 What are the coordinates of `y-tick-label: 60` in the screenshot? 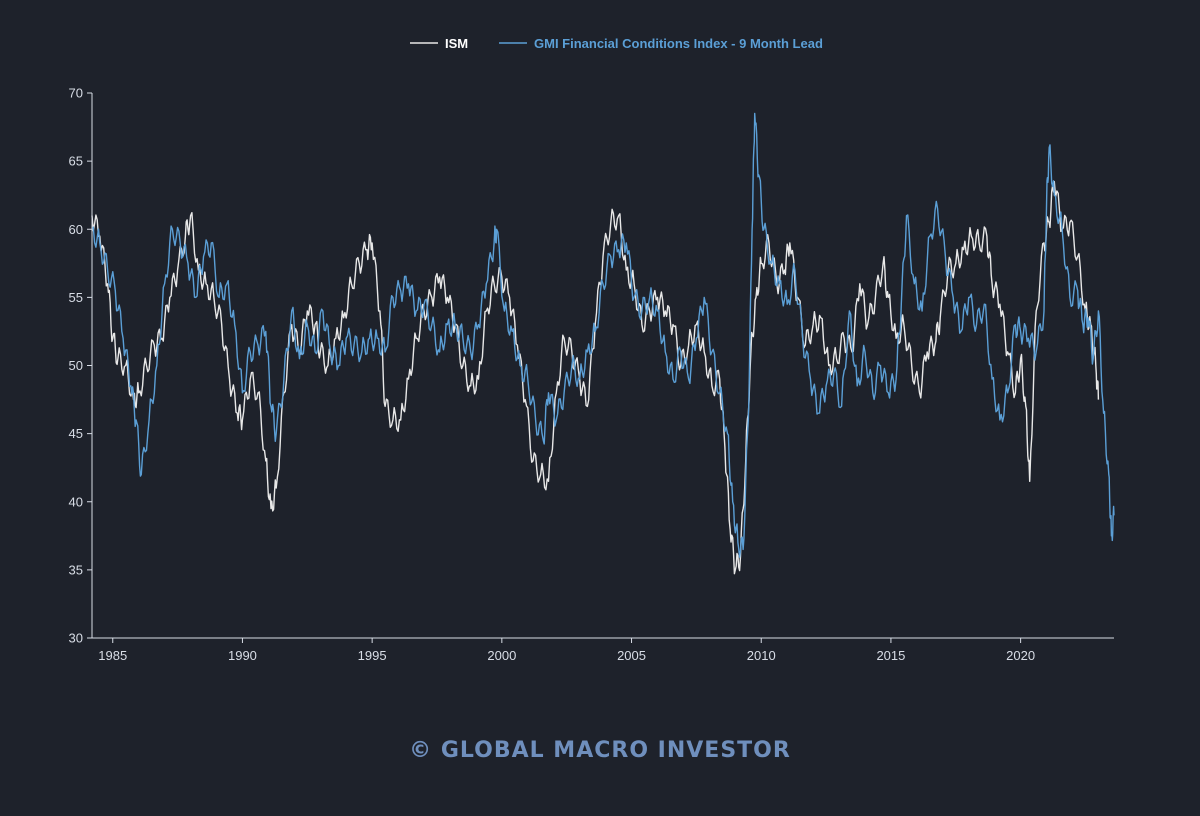 It's located at (76, 229).